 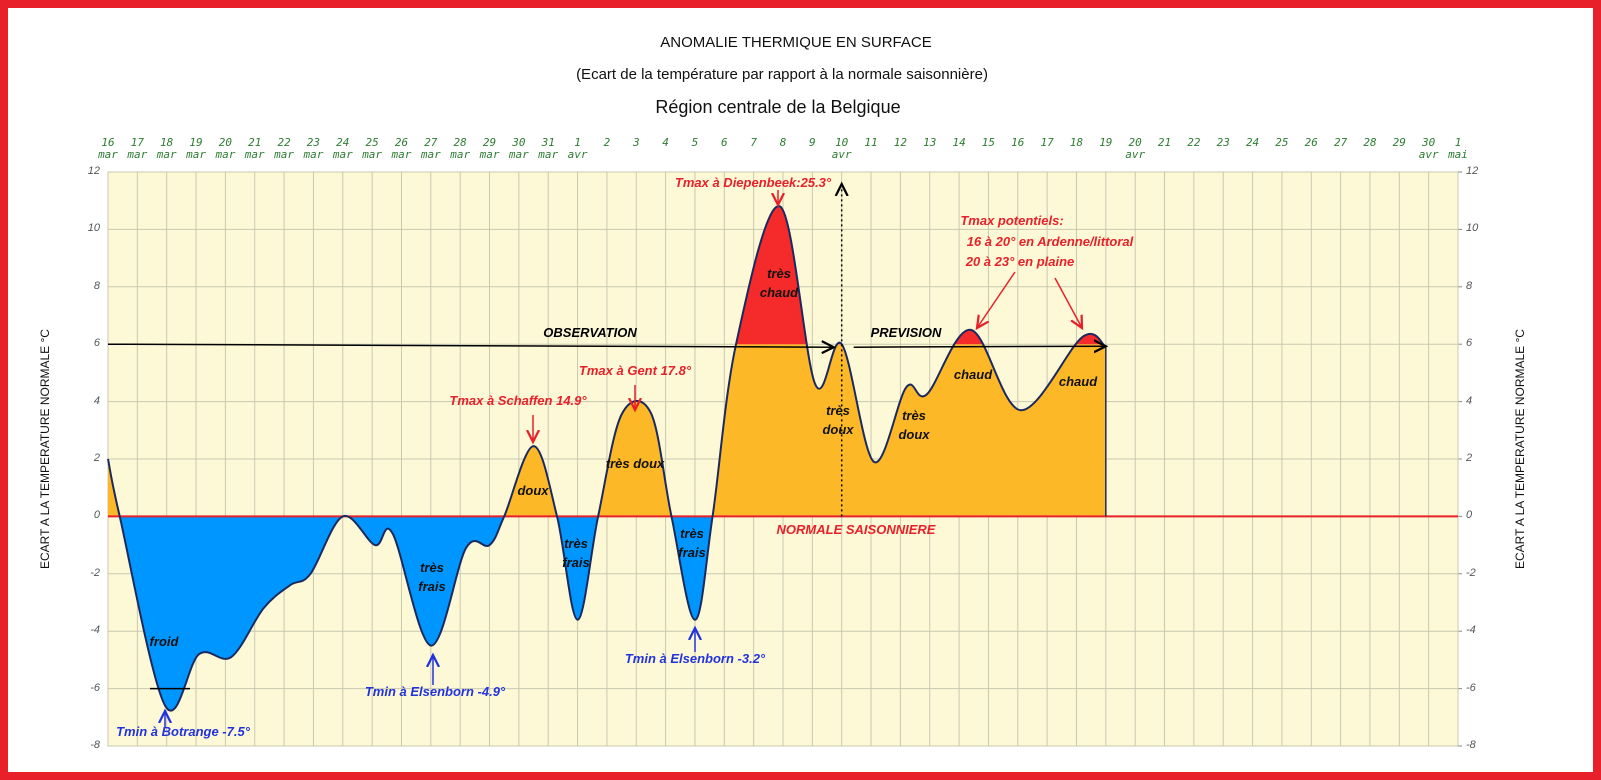 What do you see at coordinates (518, 148) in the screenshot?
I see `x-tick-label: 30 mar` at bounding box center [518, 148].